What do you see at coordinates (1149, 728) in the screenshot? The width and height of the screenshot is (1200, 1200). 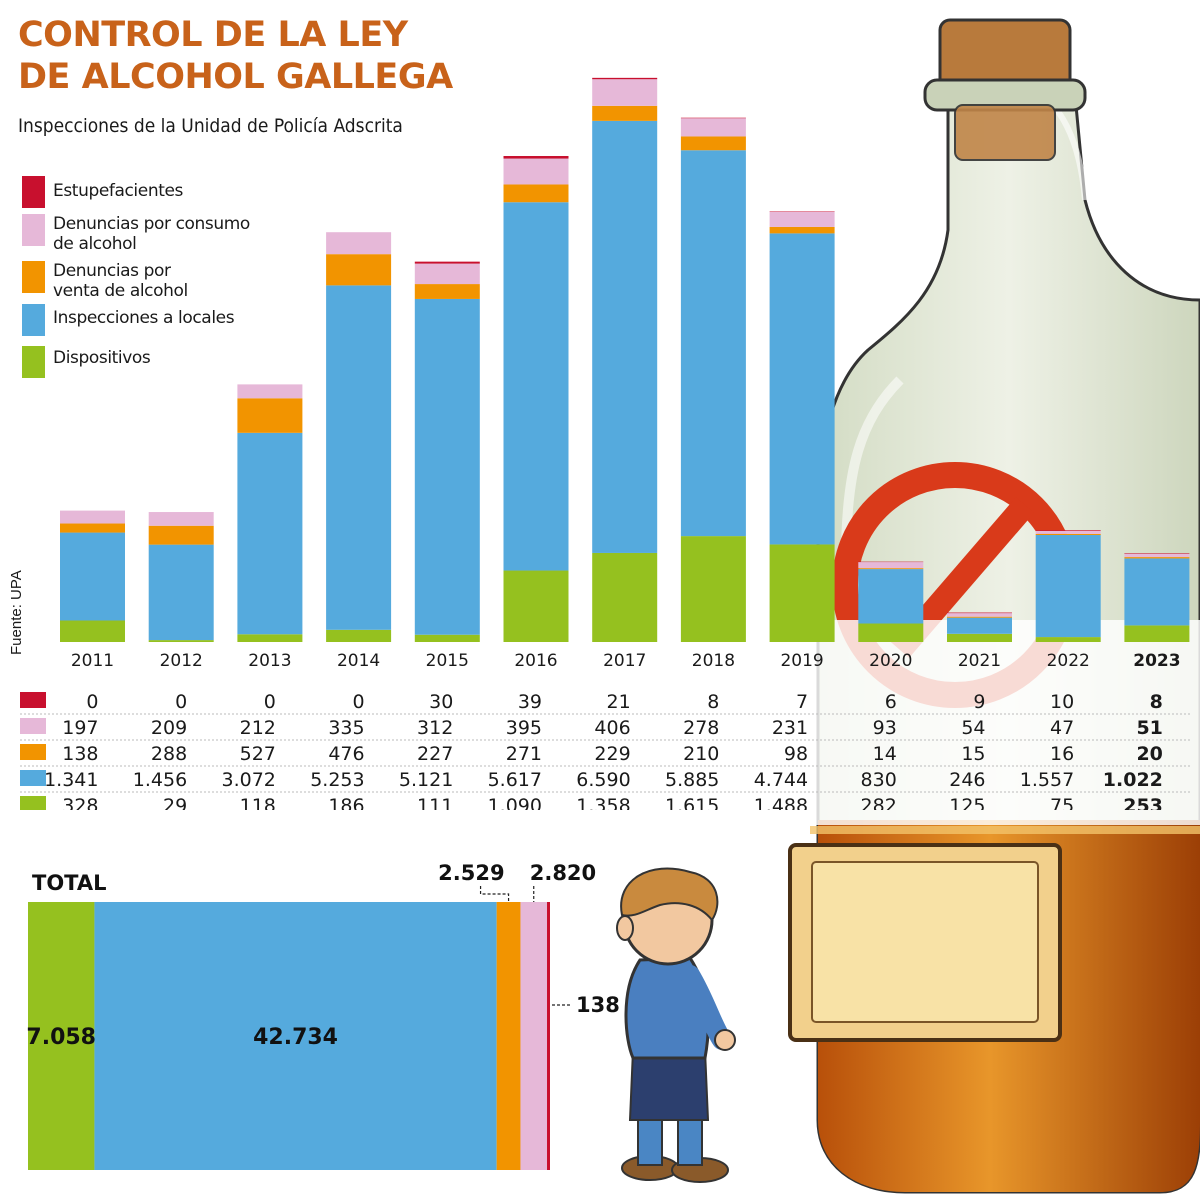 I see `table-cell: 51` at bounding box center [1149, 728].